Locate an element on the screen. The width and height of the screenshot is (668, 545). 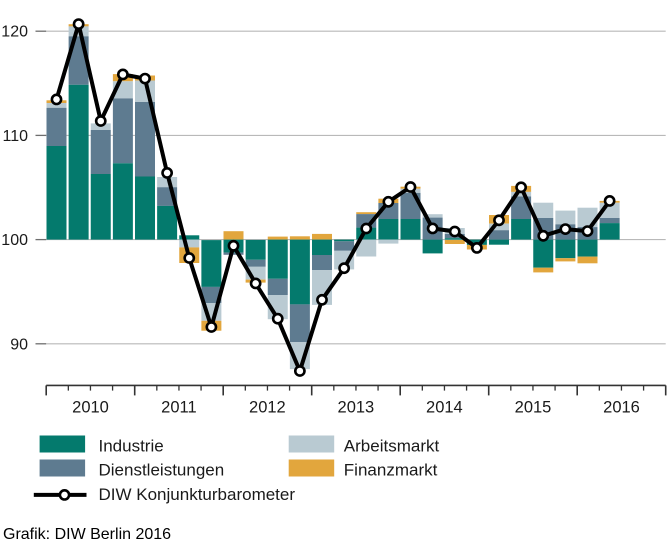
svg-text: 120 is located at coordinates (14, 32).